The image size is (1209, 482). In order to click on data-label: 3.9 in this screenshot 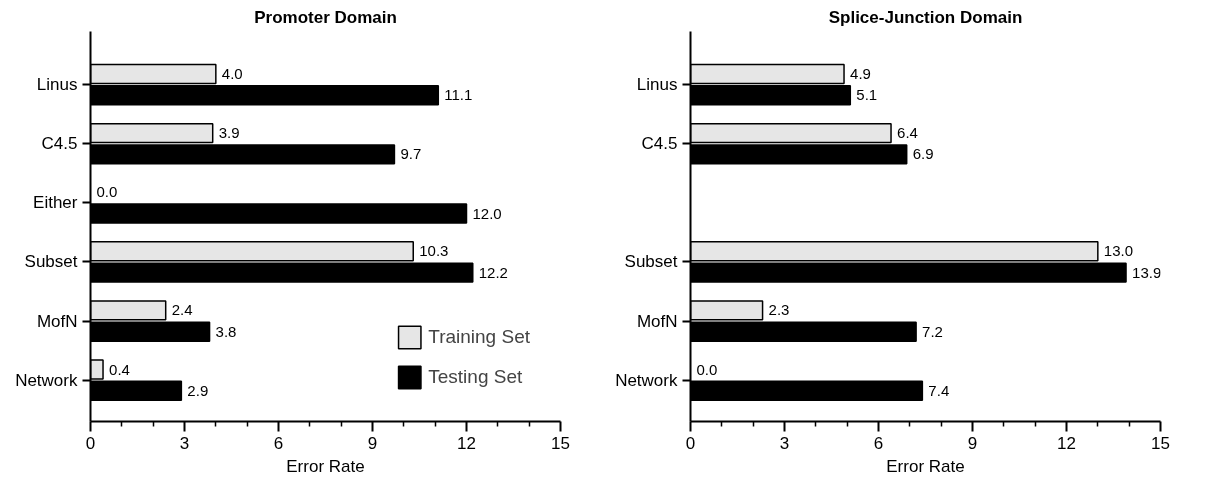, I will do `click(229, 133)`.